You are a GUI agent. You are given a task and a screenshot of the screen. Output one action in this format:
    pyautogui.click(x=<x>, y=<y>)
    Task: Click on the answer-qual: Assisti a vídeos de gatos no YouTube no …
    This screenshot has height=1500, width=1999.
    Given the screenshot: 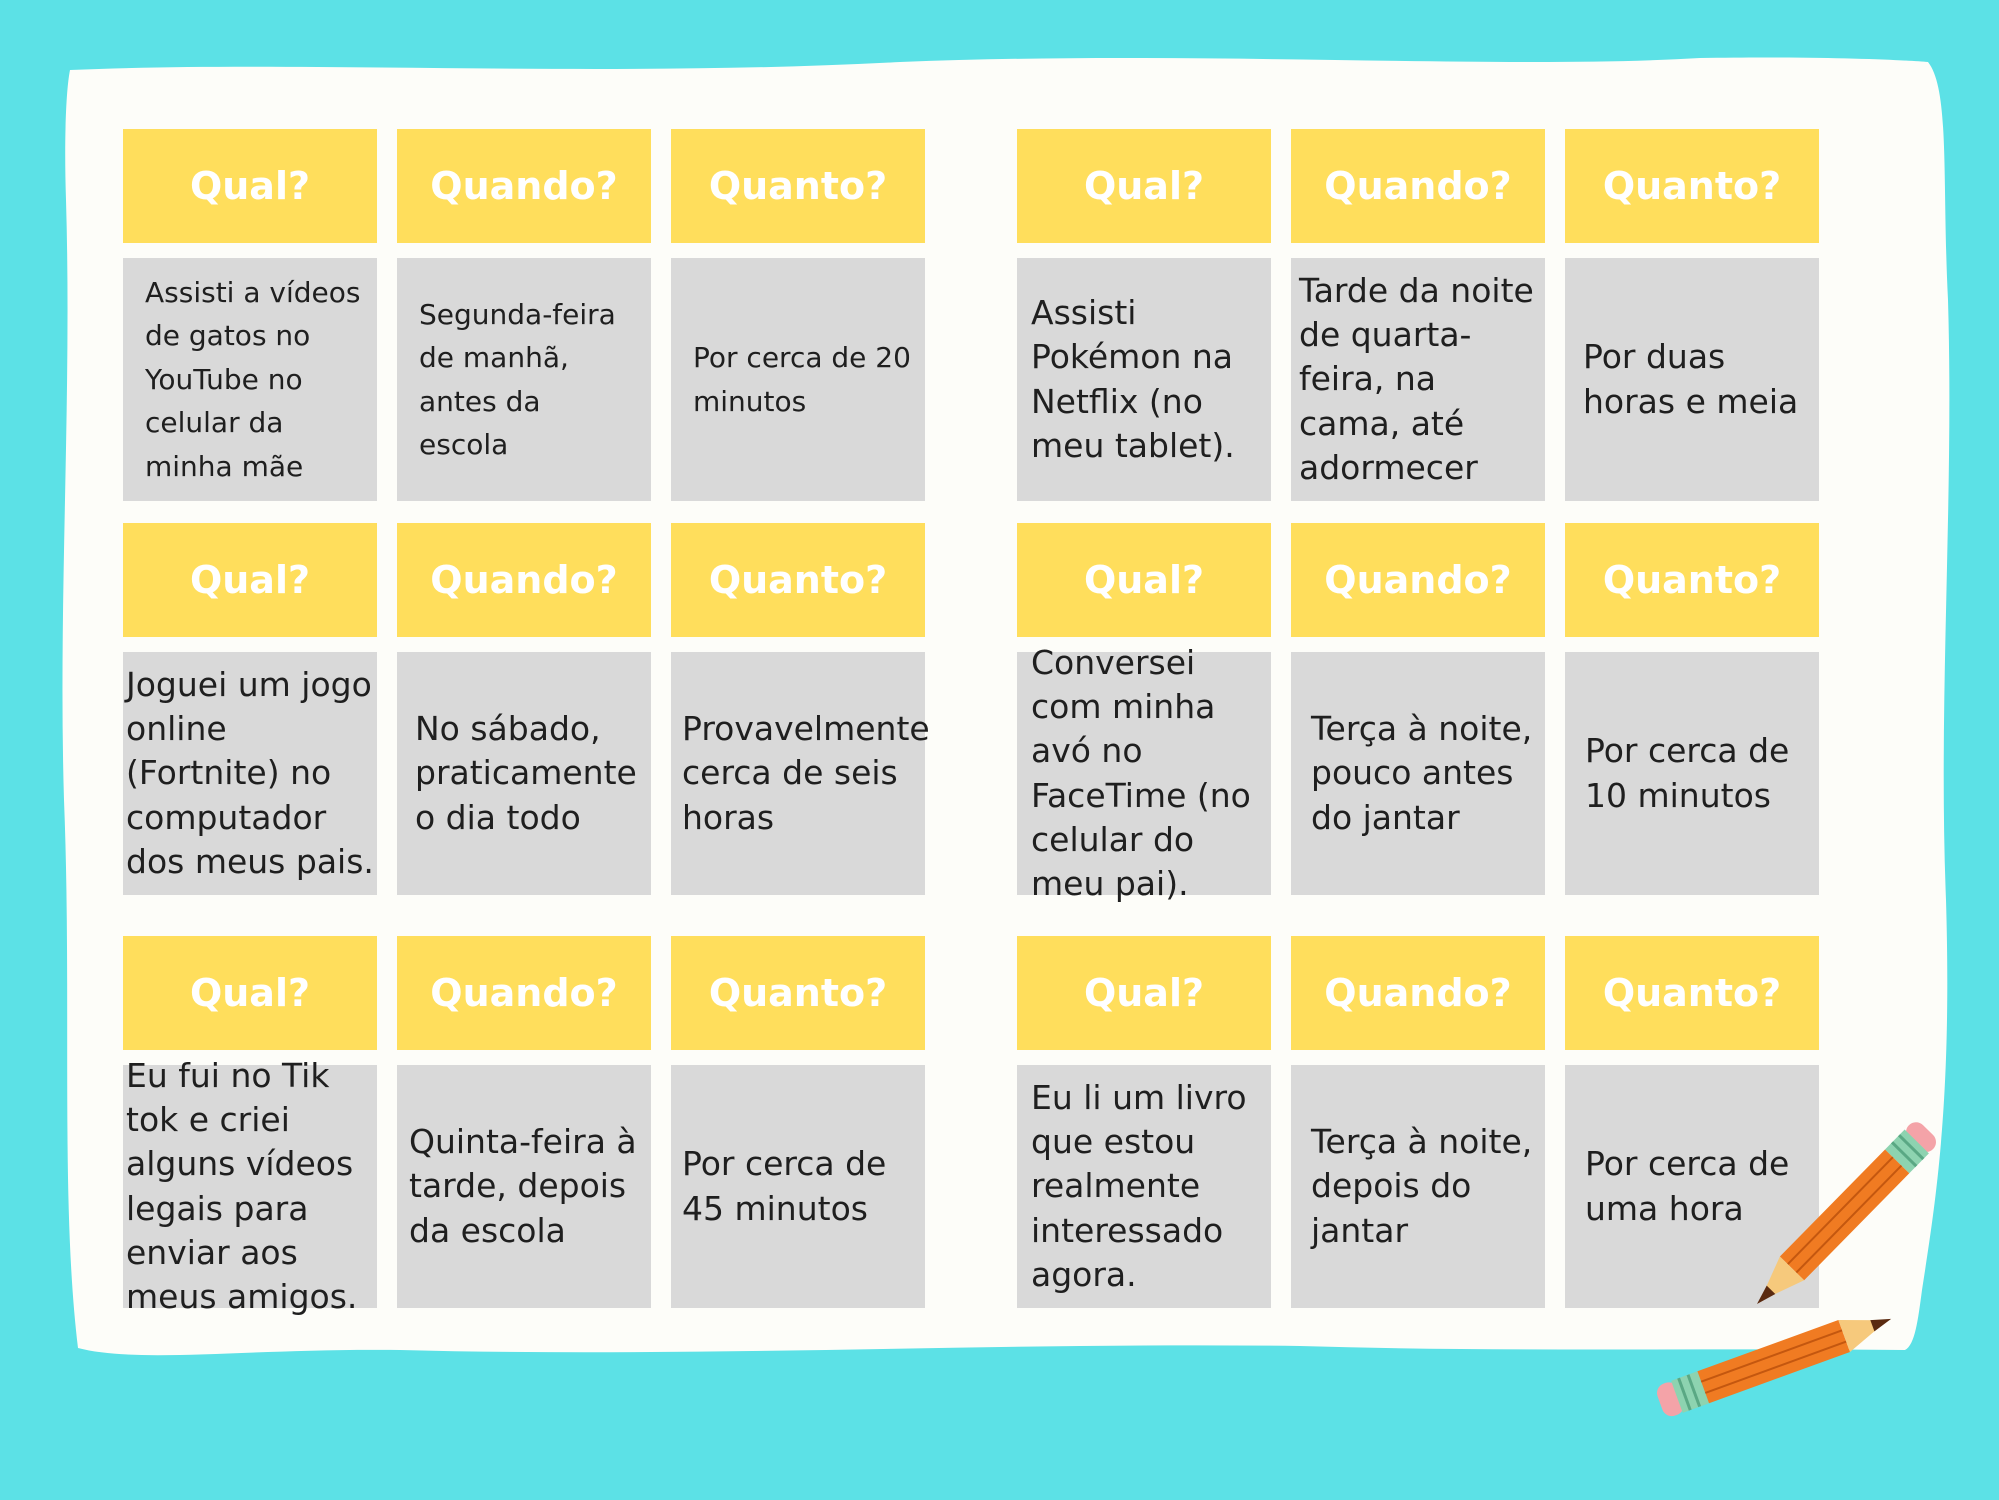 What is the action you would take?
    pyautogui.click(x=253, y=379)
    